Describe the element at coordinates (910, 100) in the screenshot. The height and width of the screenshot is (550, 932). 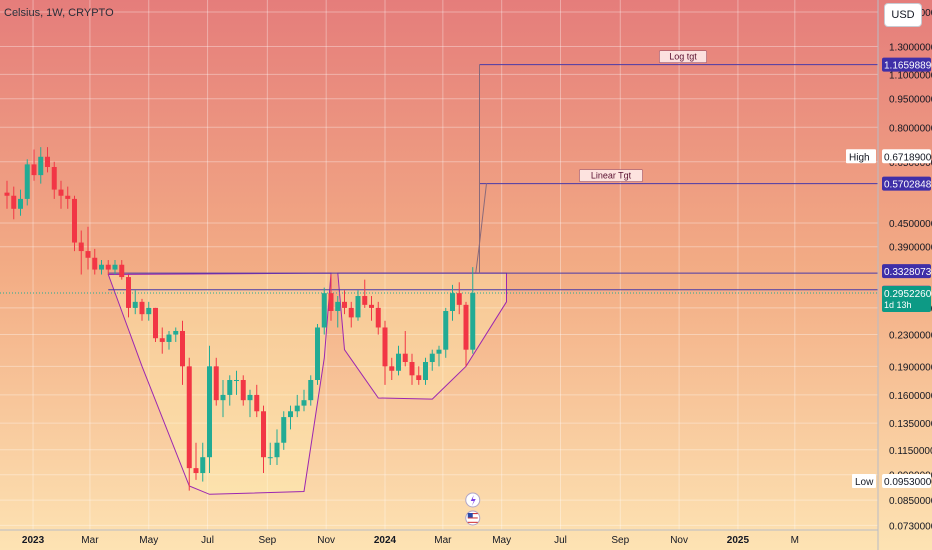
I see `y-tick-label: 0.95000000` at that location.